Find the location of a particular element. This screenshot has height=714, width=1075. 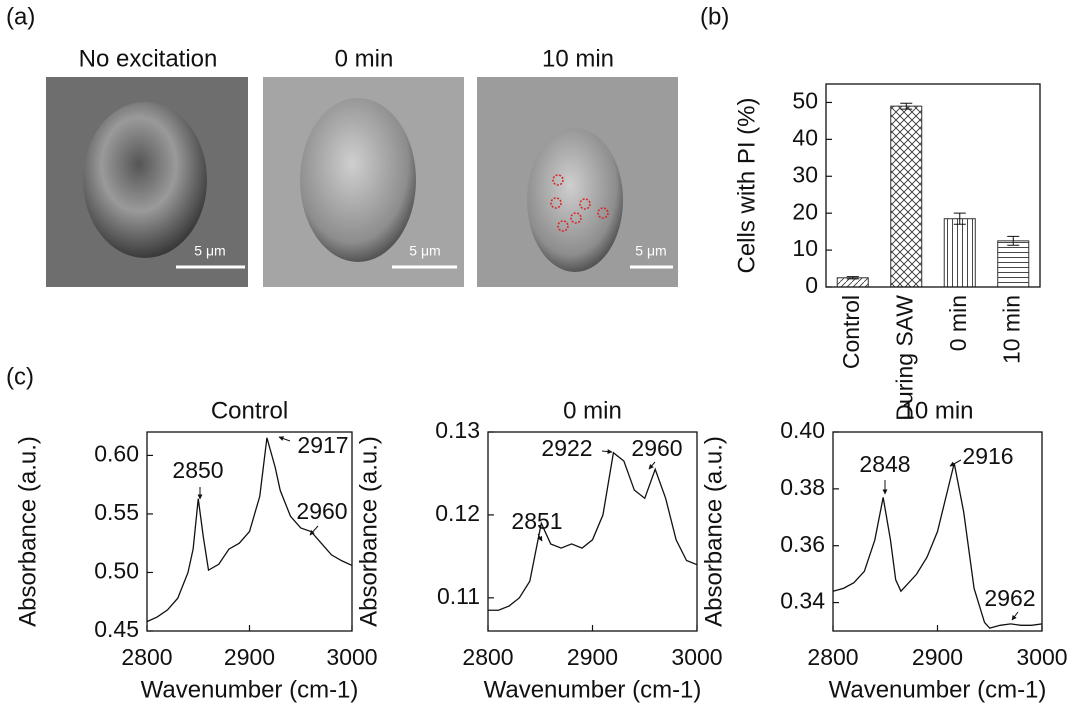

chart-title: 0 min is located at coordinates (592, 410).